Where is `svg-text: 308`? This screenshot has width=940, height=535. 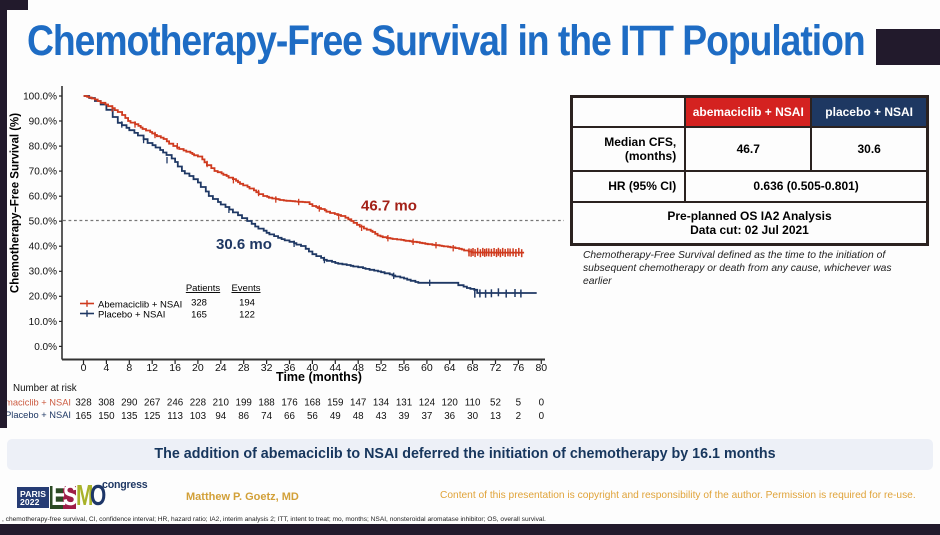
svg-text: 308 is located at coordinates (106, 403).